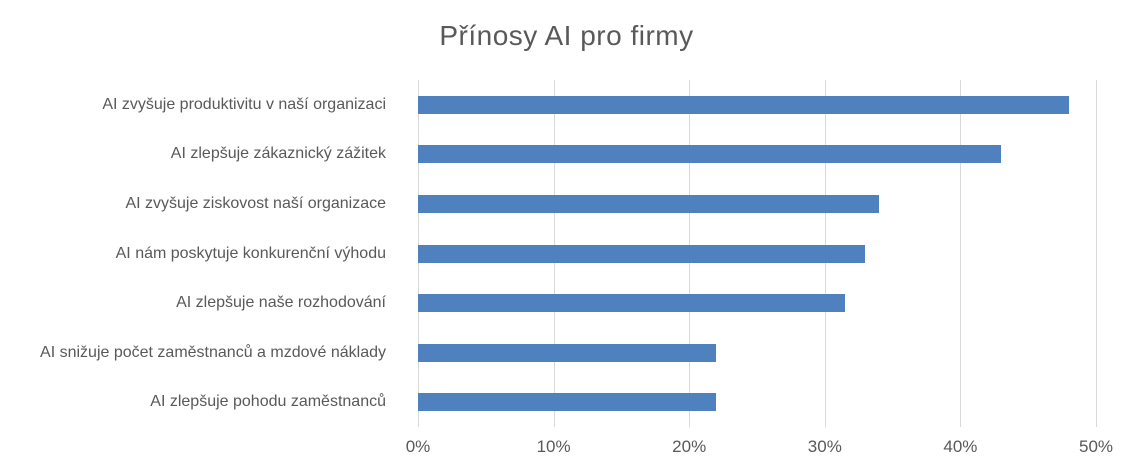  What do you see at coordinates (278, 154) in the screenshot?
I see `category-label: AI zlepšuje zákaznický zážitek` at bounding box center [278, 154].